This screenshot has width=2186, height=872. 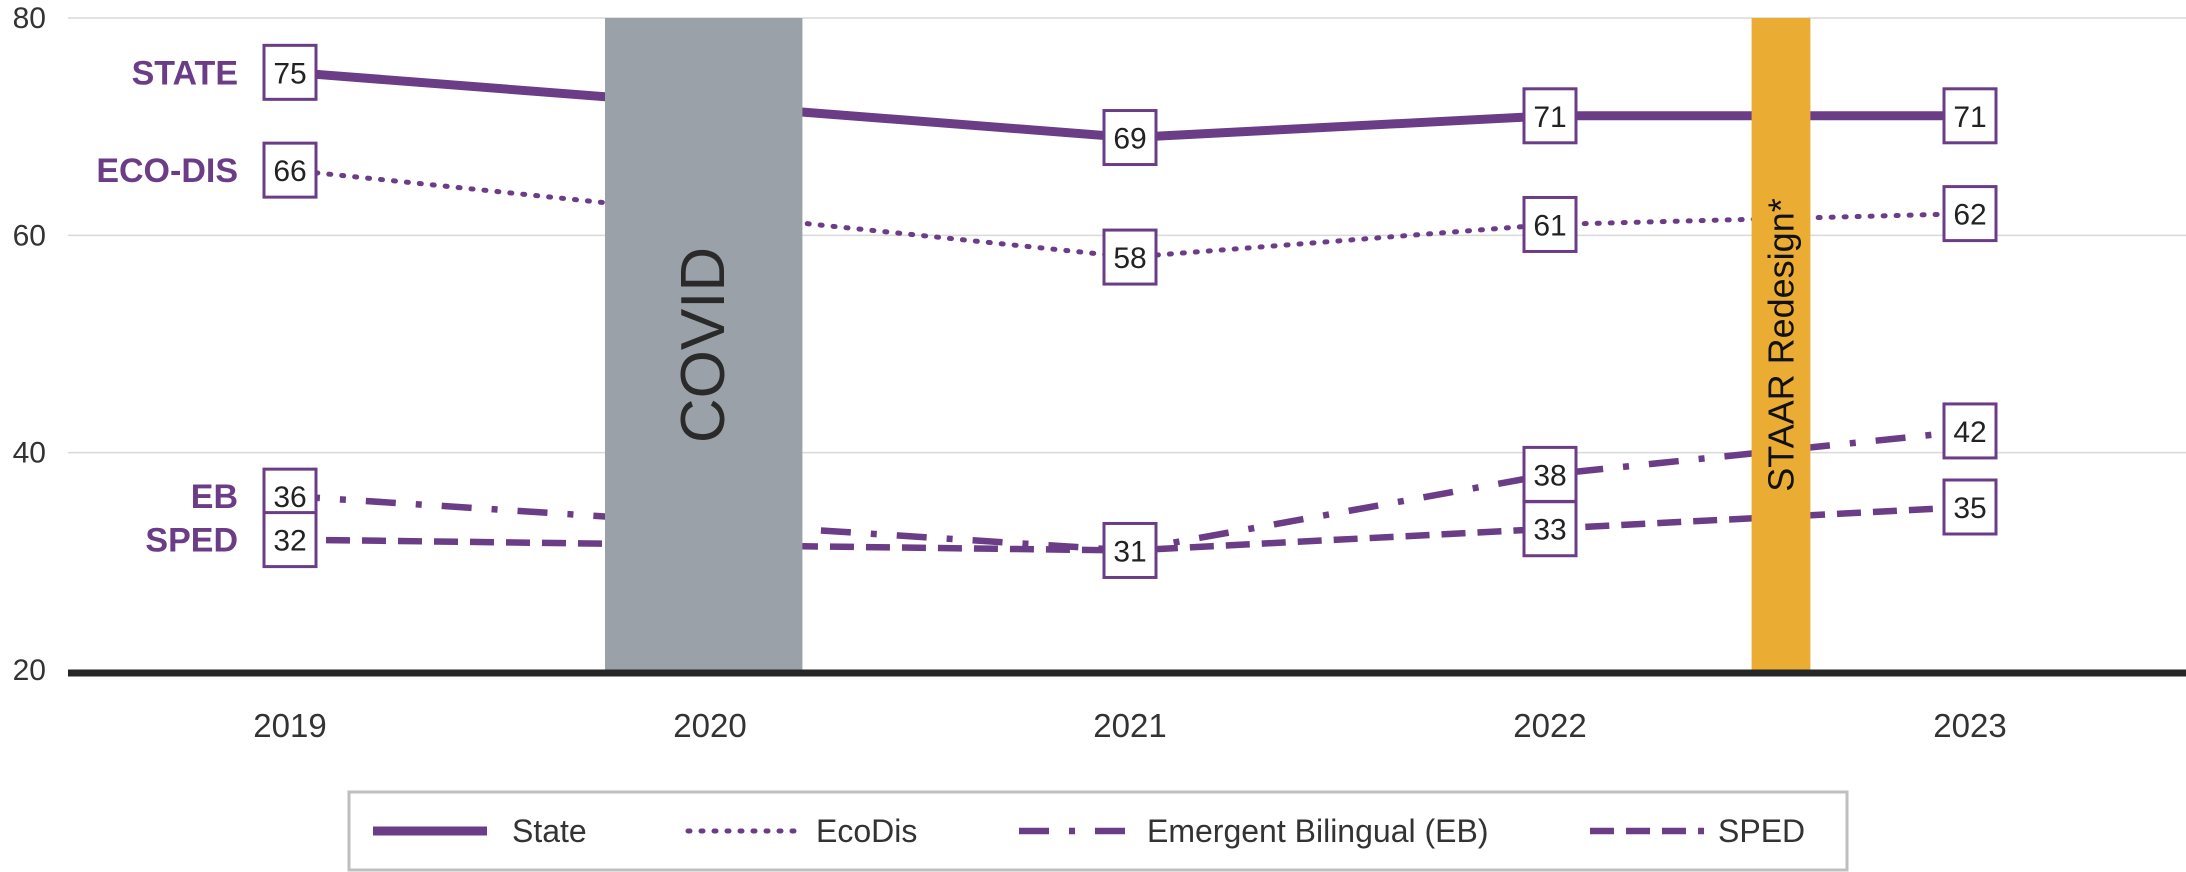 I want to click on data-label-eco-dis-2019: 66, so click(x=290, y=170).